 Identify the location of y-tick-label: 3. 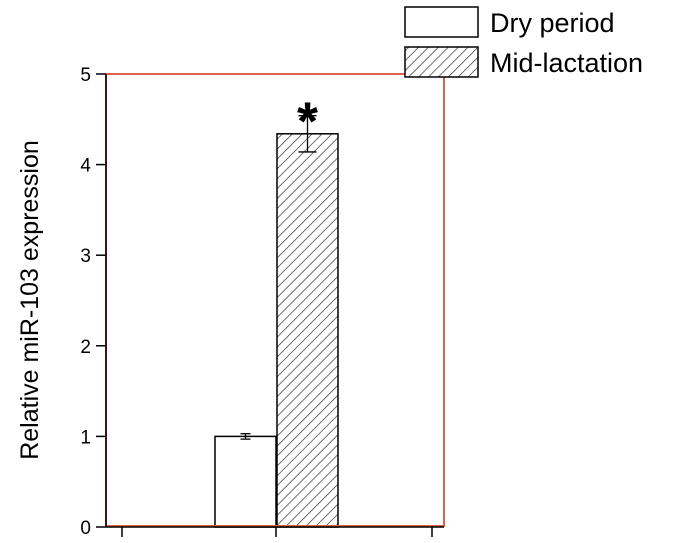
(85, 256).